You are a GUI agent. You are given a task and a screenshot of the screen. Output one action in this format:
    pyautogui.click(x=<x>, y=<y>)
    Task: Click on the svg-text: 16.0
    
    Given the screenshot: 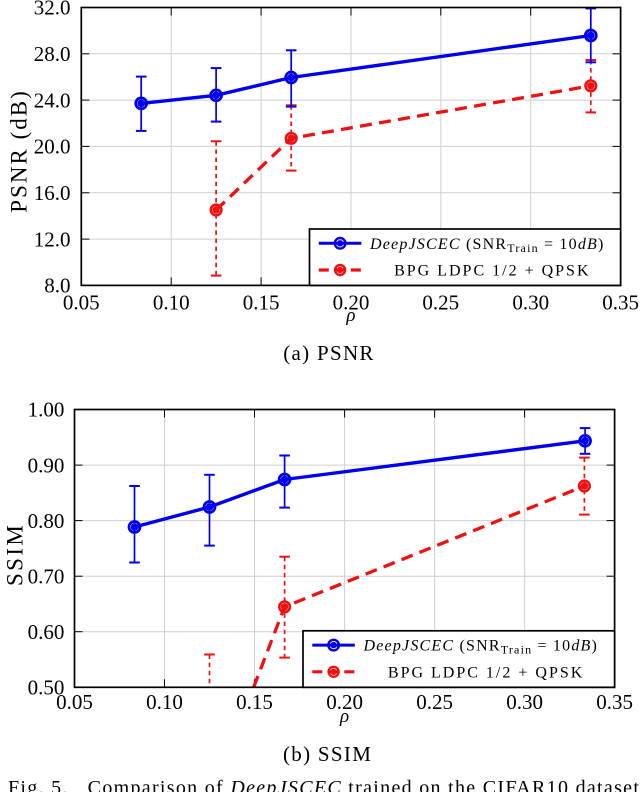 What is the action you would take?
    pyautogui.click(x=52, y=193)
    